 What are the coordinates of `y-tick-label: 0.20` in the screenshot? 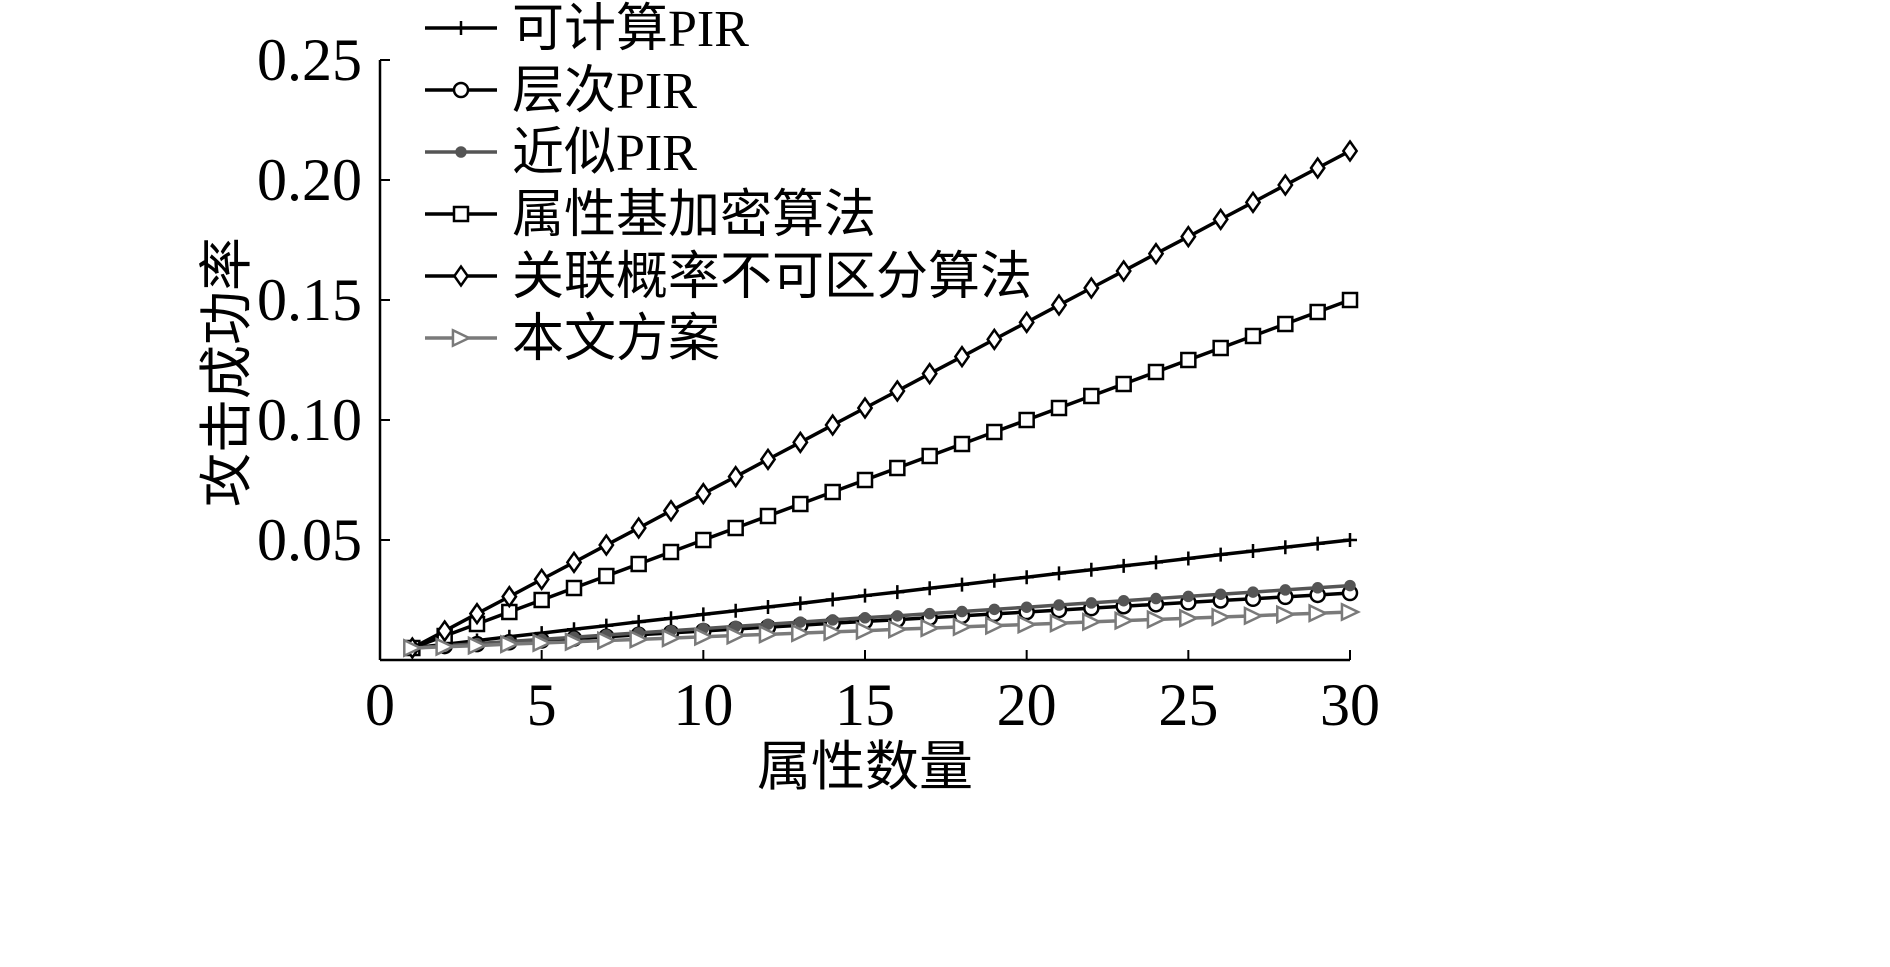 It's located at (309, 180).